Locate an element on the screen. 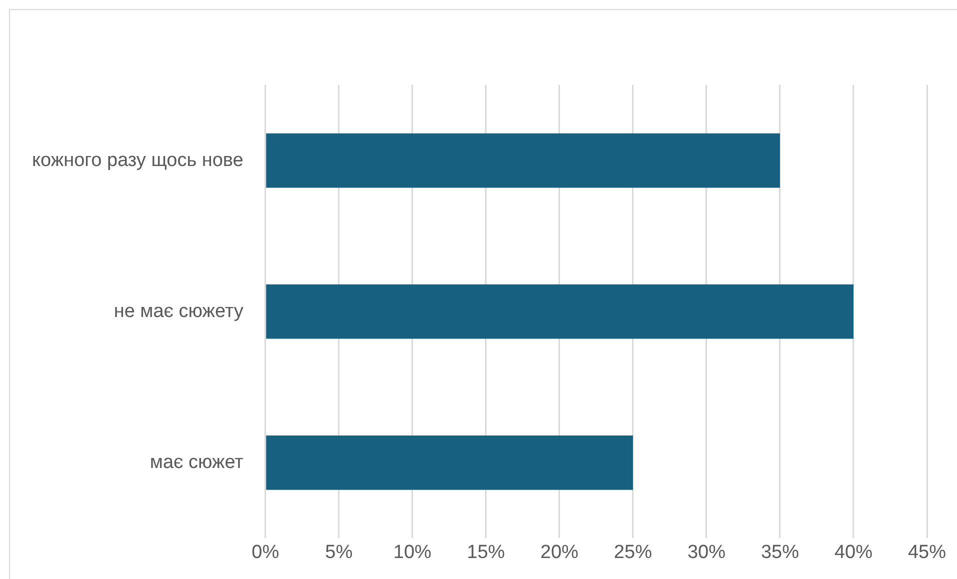  x-tick-label: 45% is located at coordinates (927, 552).